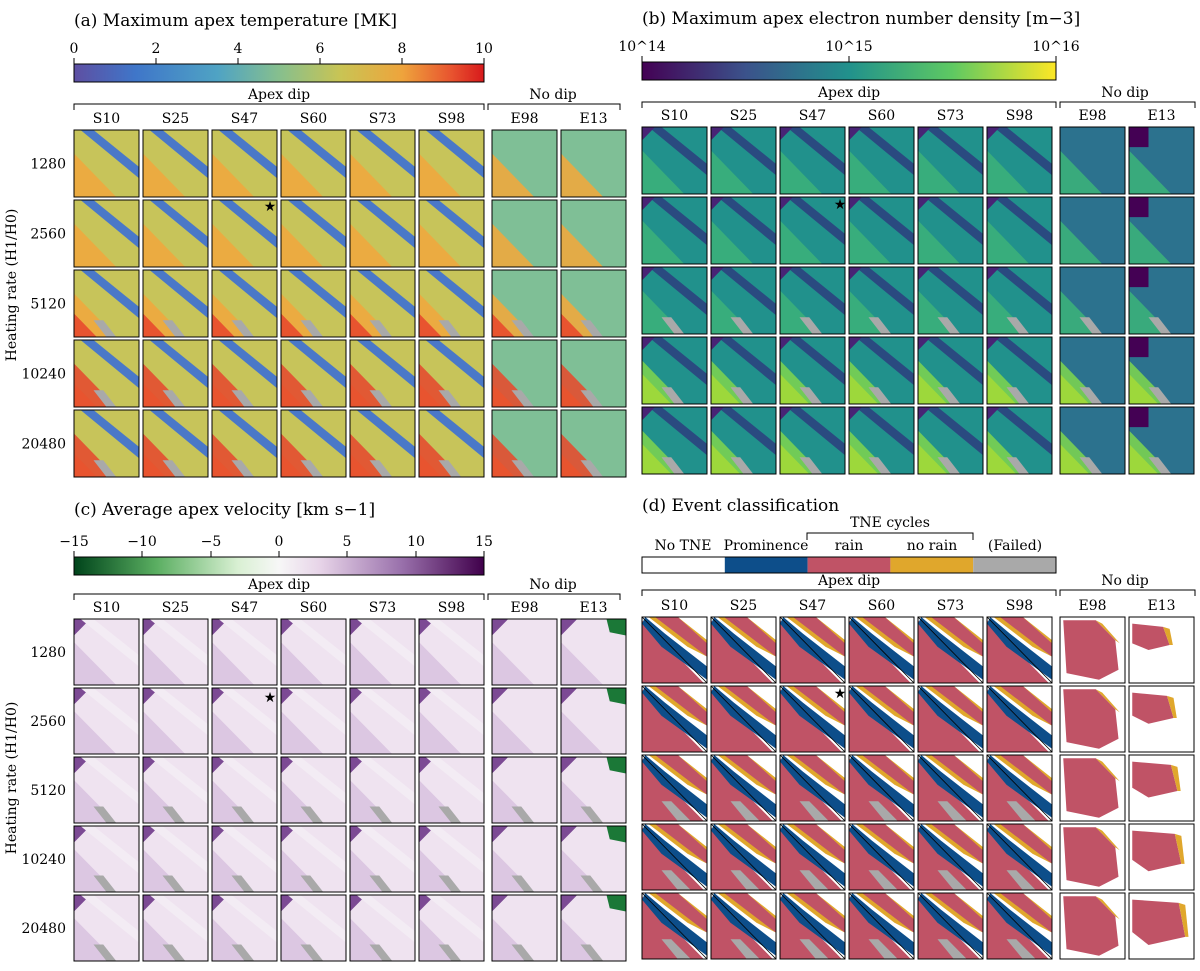 Image resolution: width=1200 pixels, height=971 pixels. What do you see at coordinates (840, 694) in the screenshot?
I see `panel-d-star: ★` at bounding box center [840, 694].